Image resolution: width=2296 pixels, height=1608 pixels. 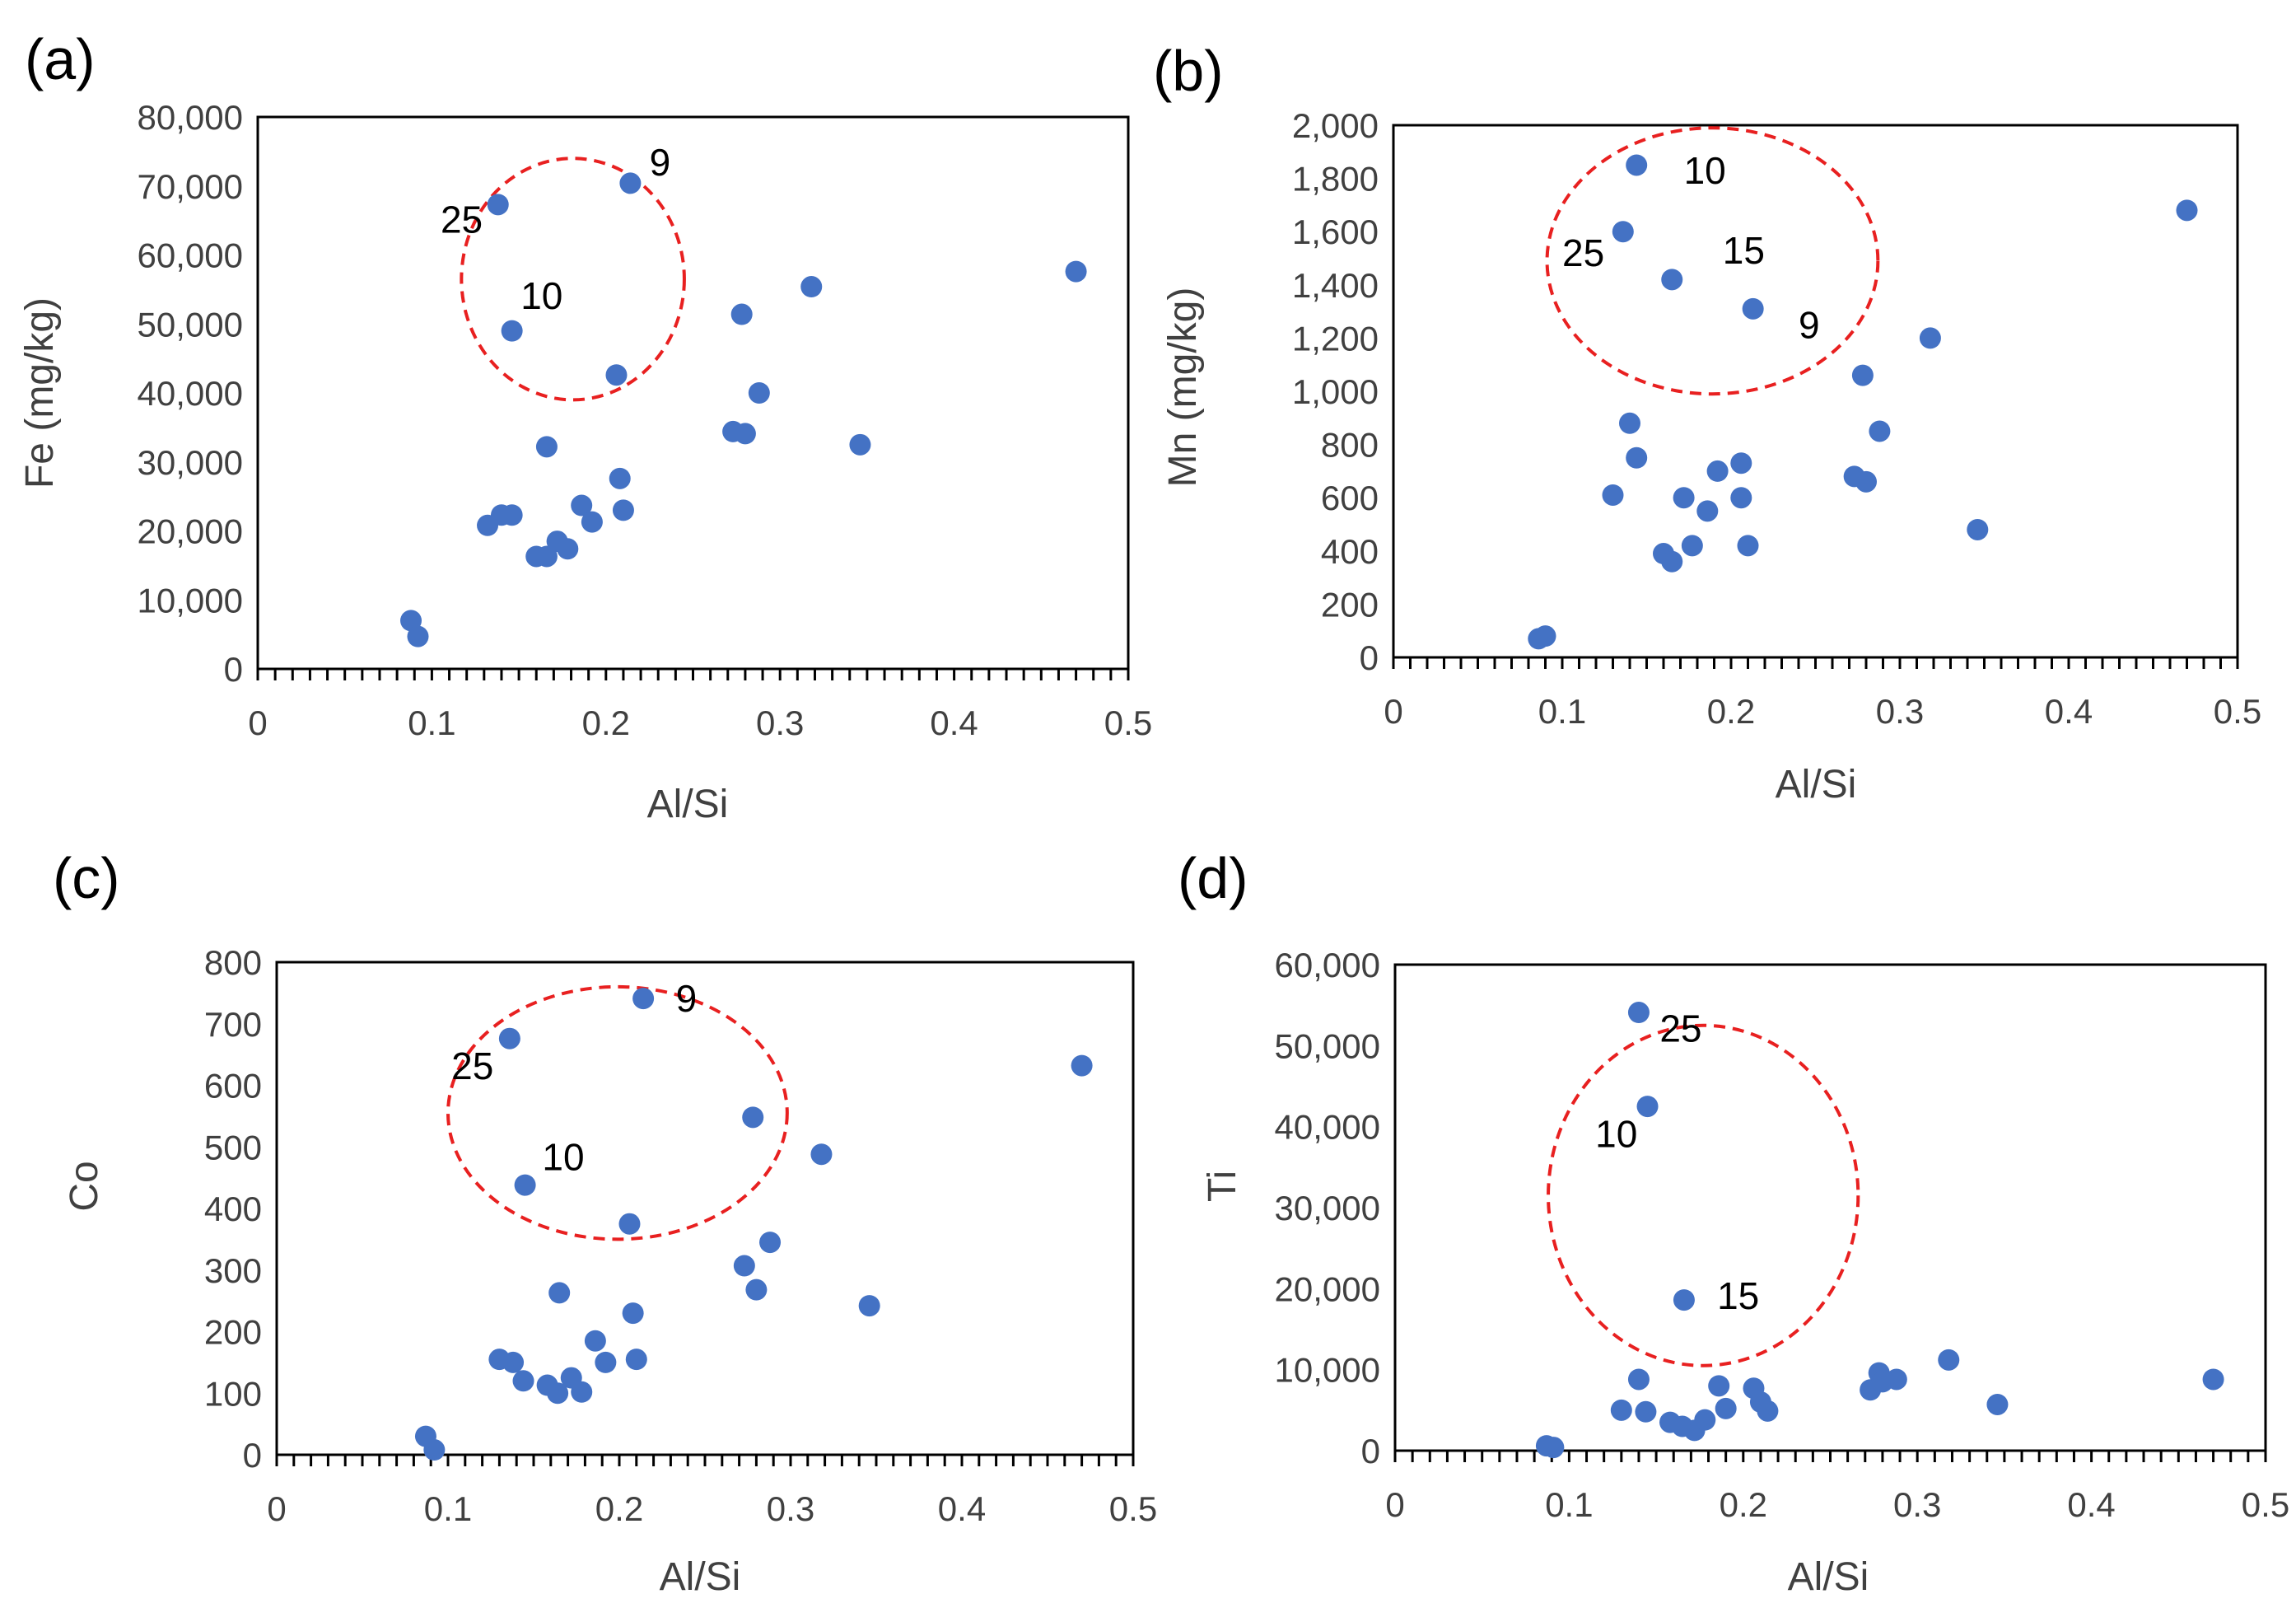 I want to click on sample-annotation-d: 10, so click(x=1616, y=1133).